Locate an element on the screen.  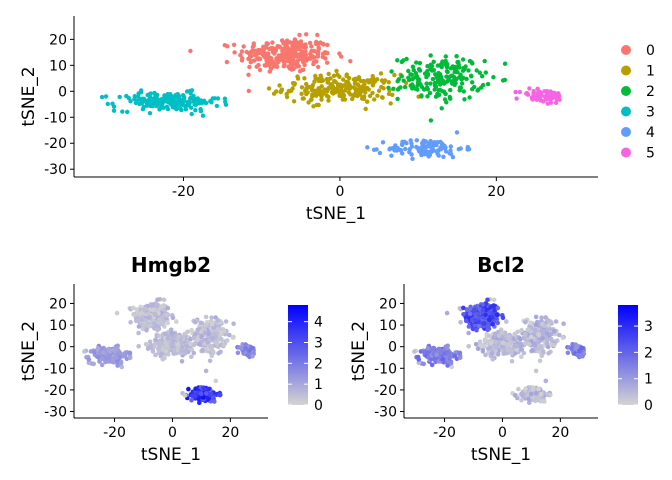
bcl2-colorbar-label: 2 is located at coordinates (648, 353).